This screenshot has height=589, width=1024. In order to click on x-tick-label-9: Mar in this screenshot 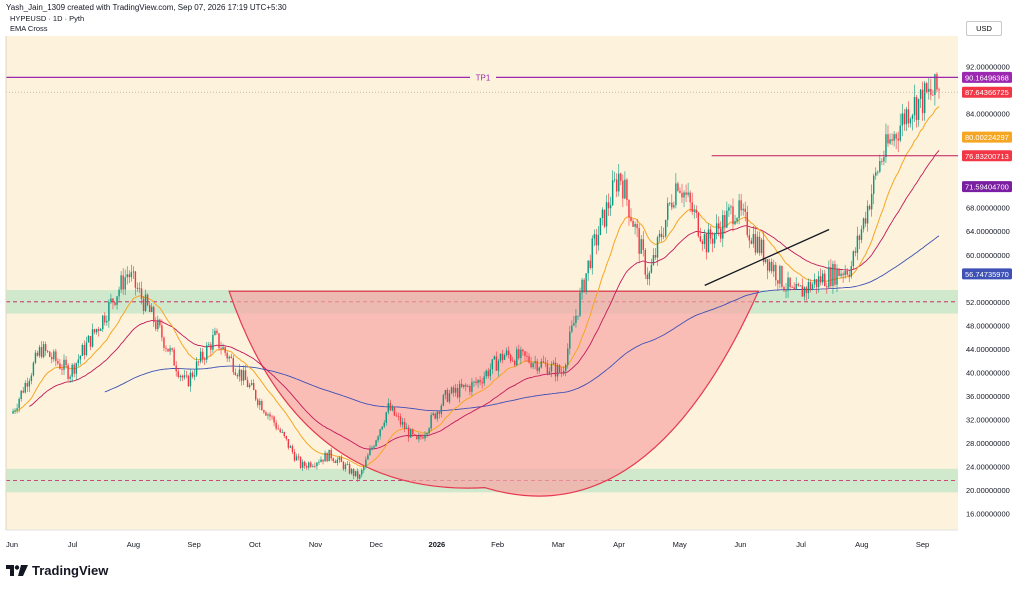, I will do `click(558, 544)`.